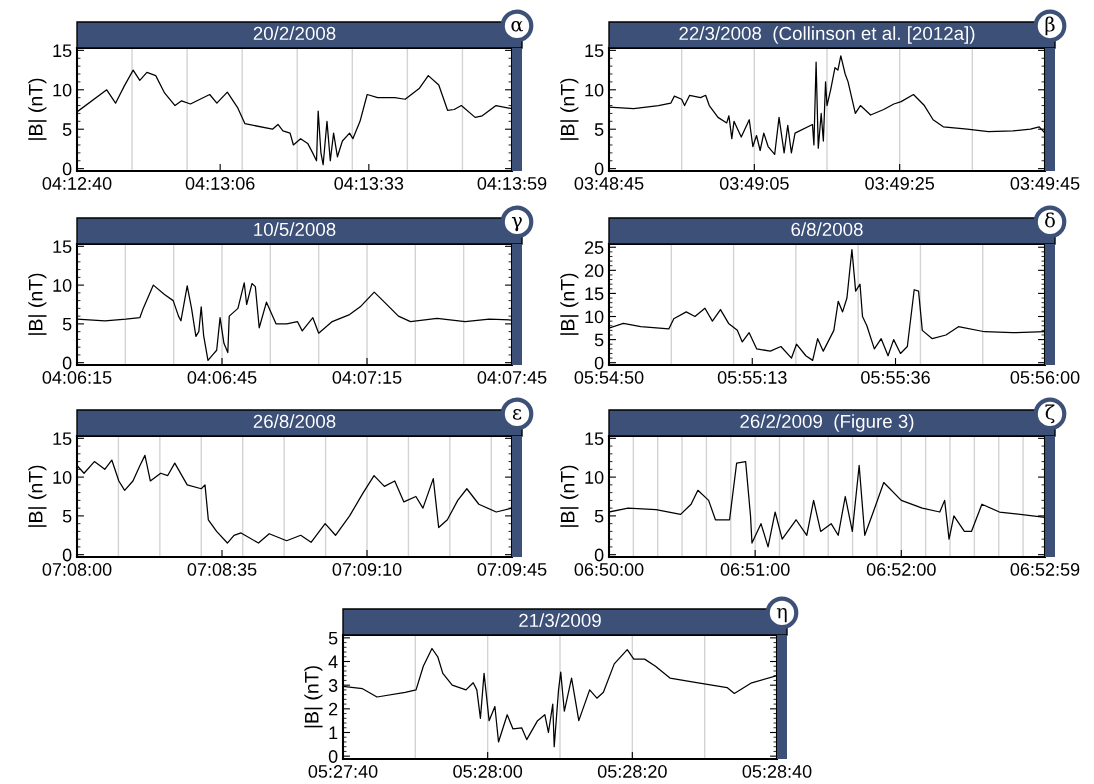 The width and height of the screenshot is (1094, 784). I want to click on text: ε, so click(517, 414).